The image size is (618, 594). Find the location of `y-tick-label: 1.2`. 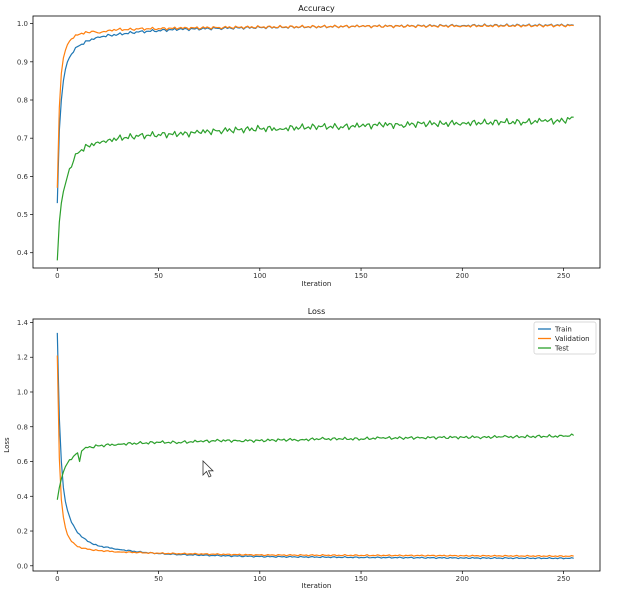

y-tick-label: 1.2 is located at coordinates (22, 358).